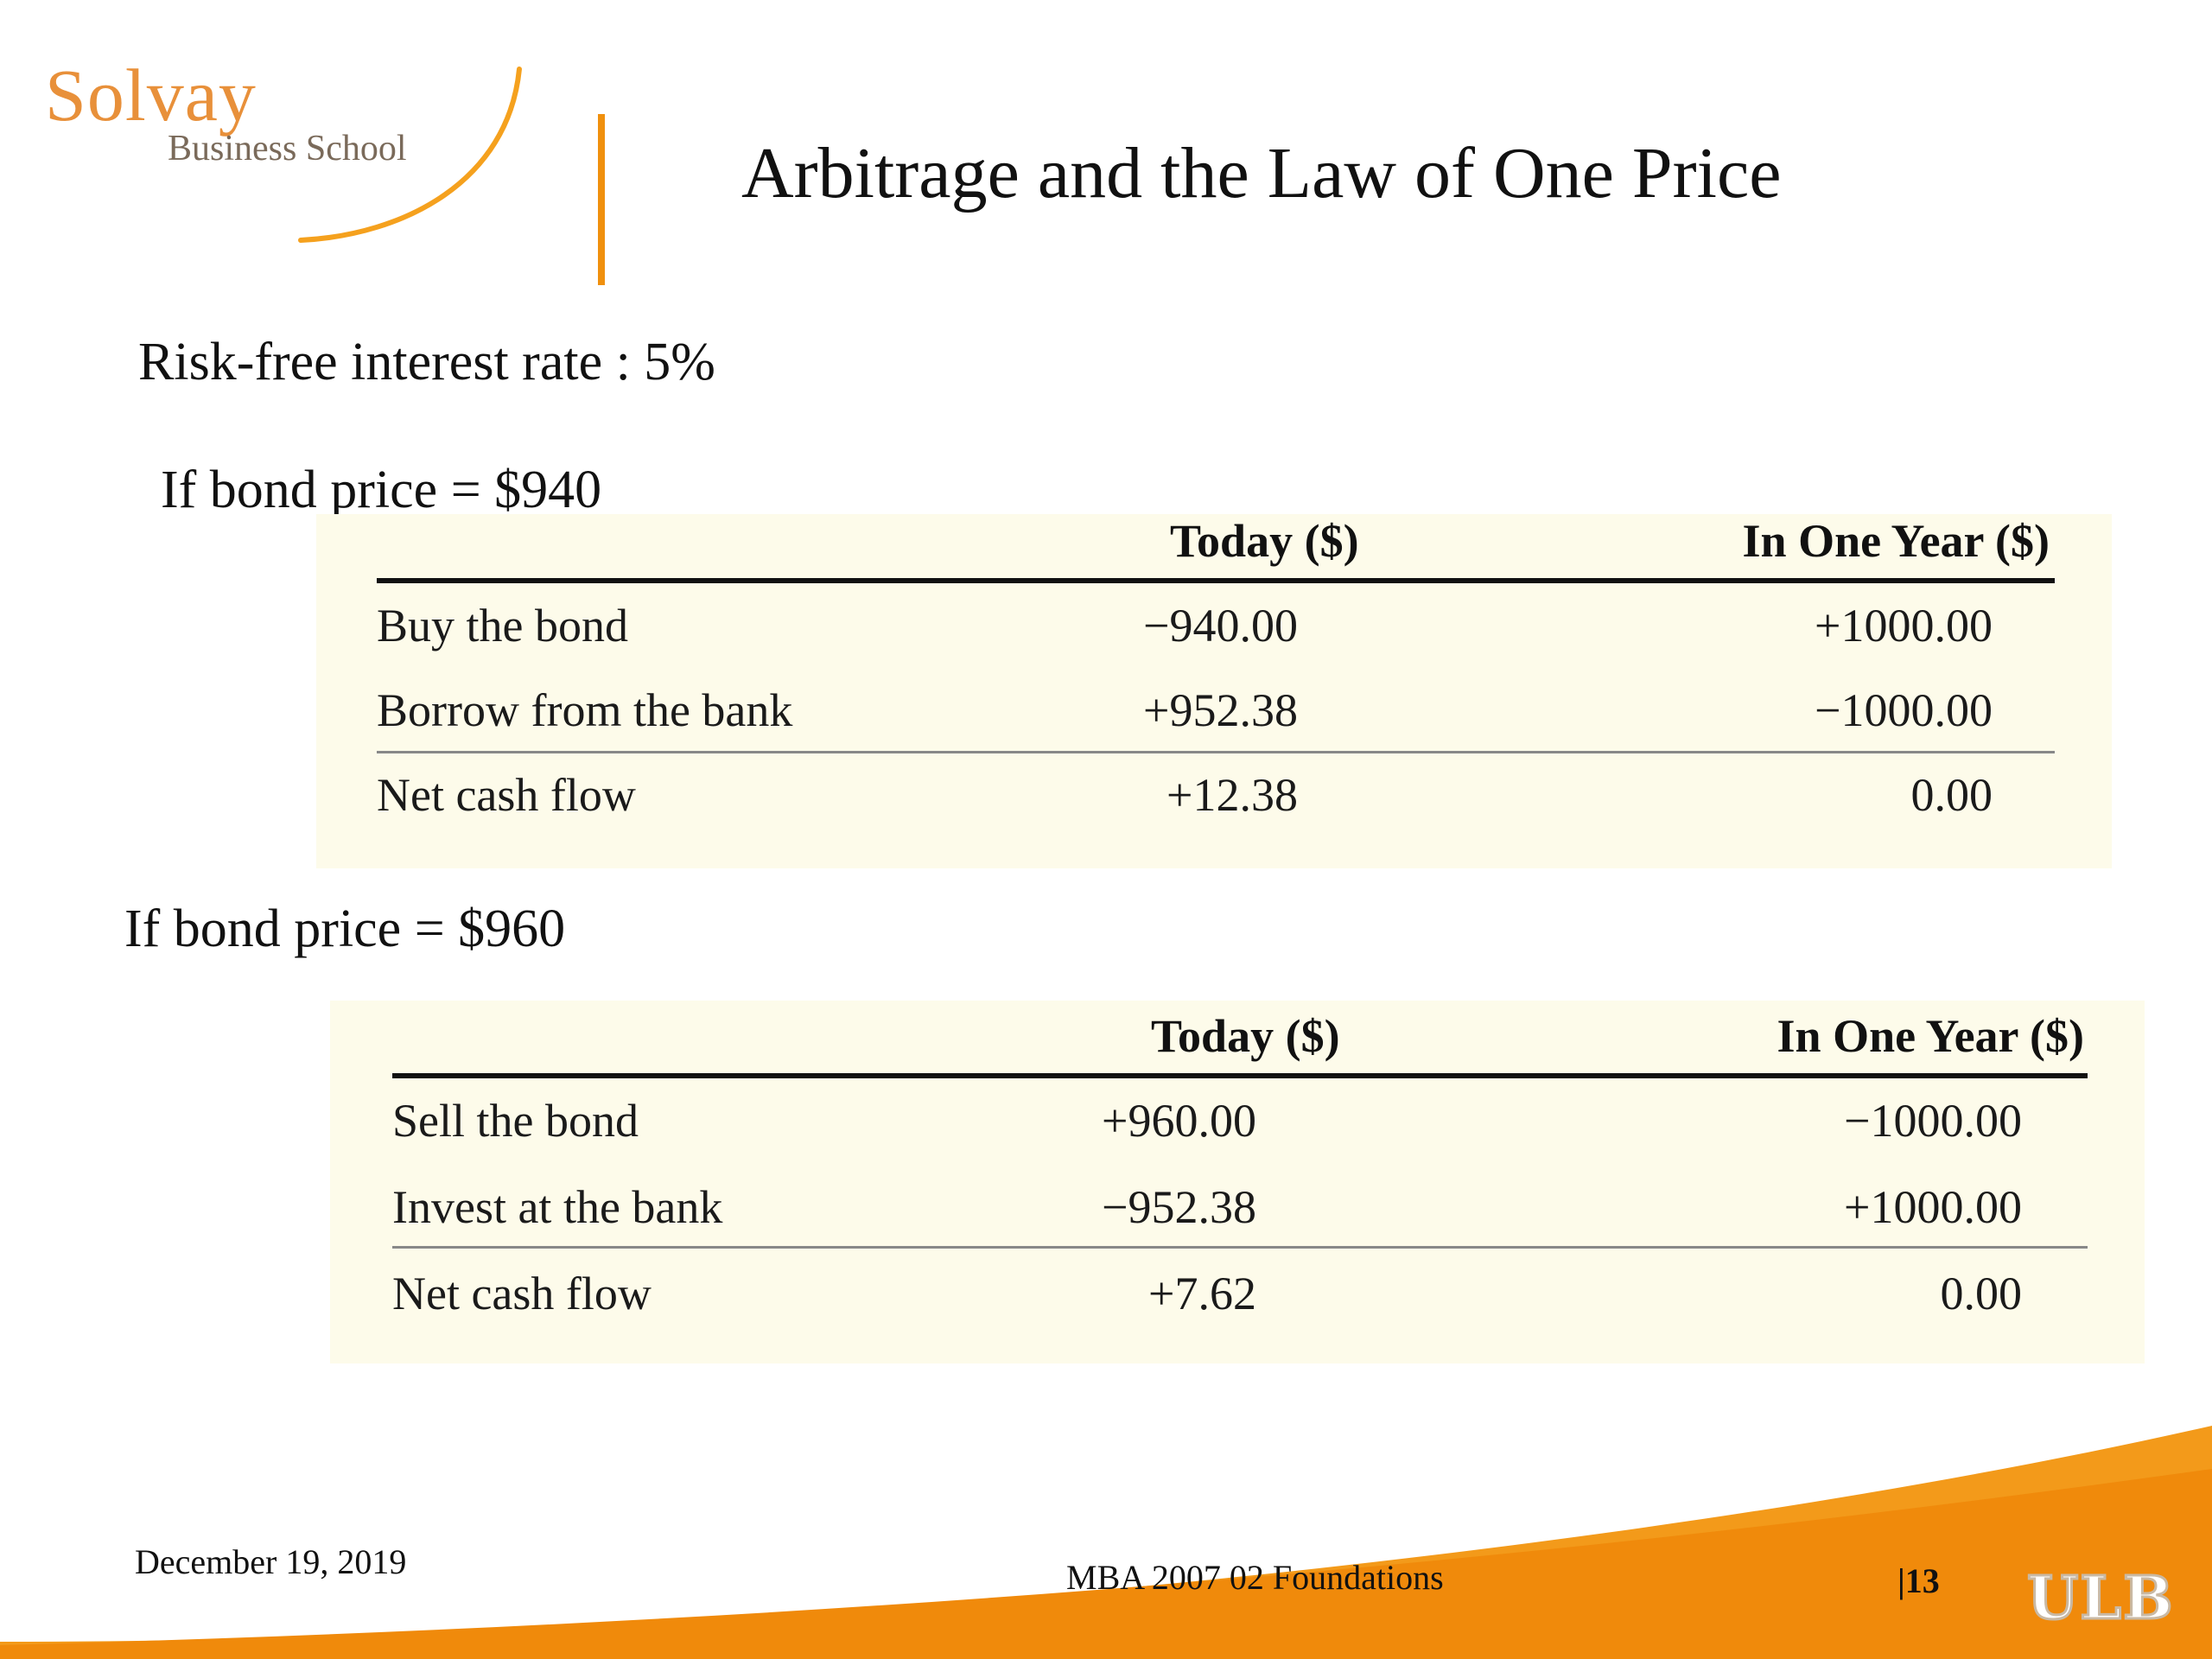 This screenshot has height=1659, width=2212. I want to click on cell-today: +960.00, so click(1179, 1121).